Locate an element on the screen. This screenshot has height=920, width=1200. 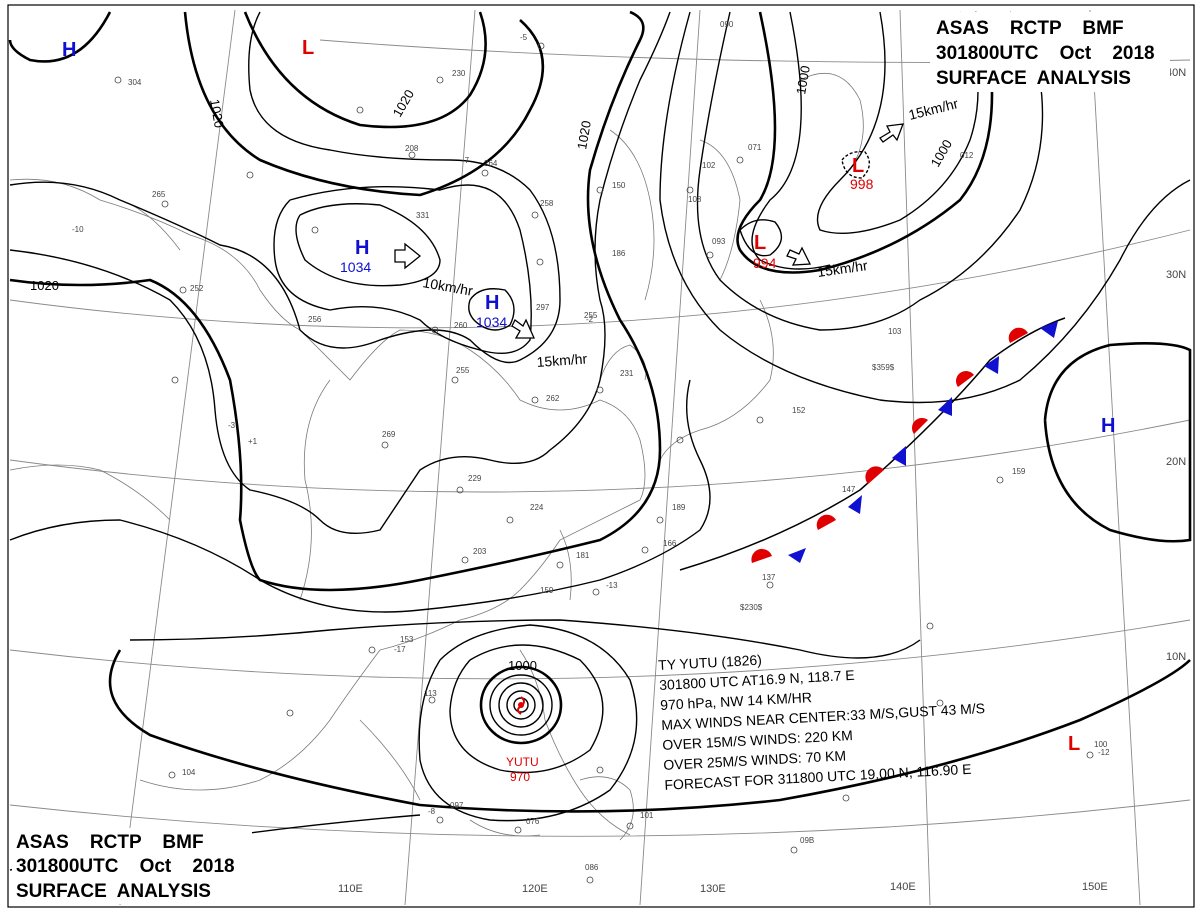
station-label: 186 is located at coordinates (619, 253).